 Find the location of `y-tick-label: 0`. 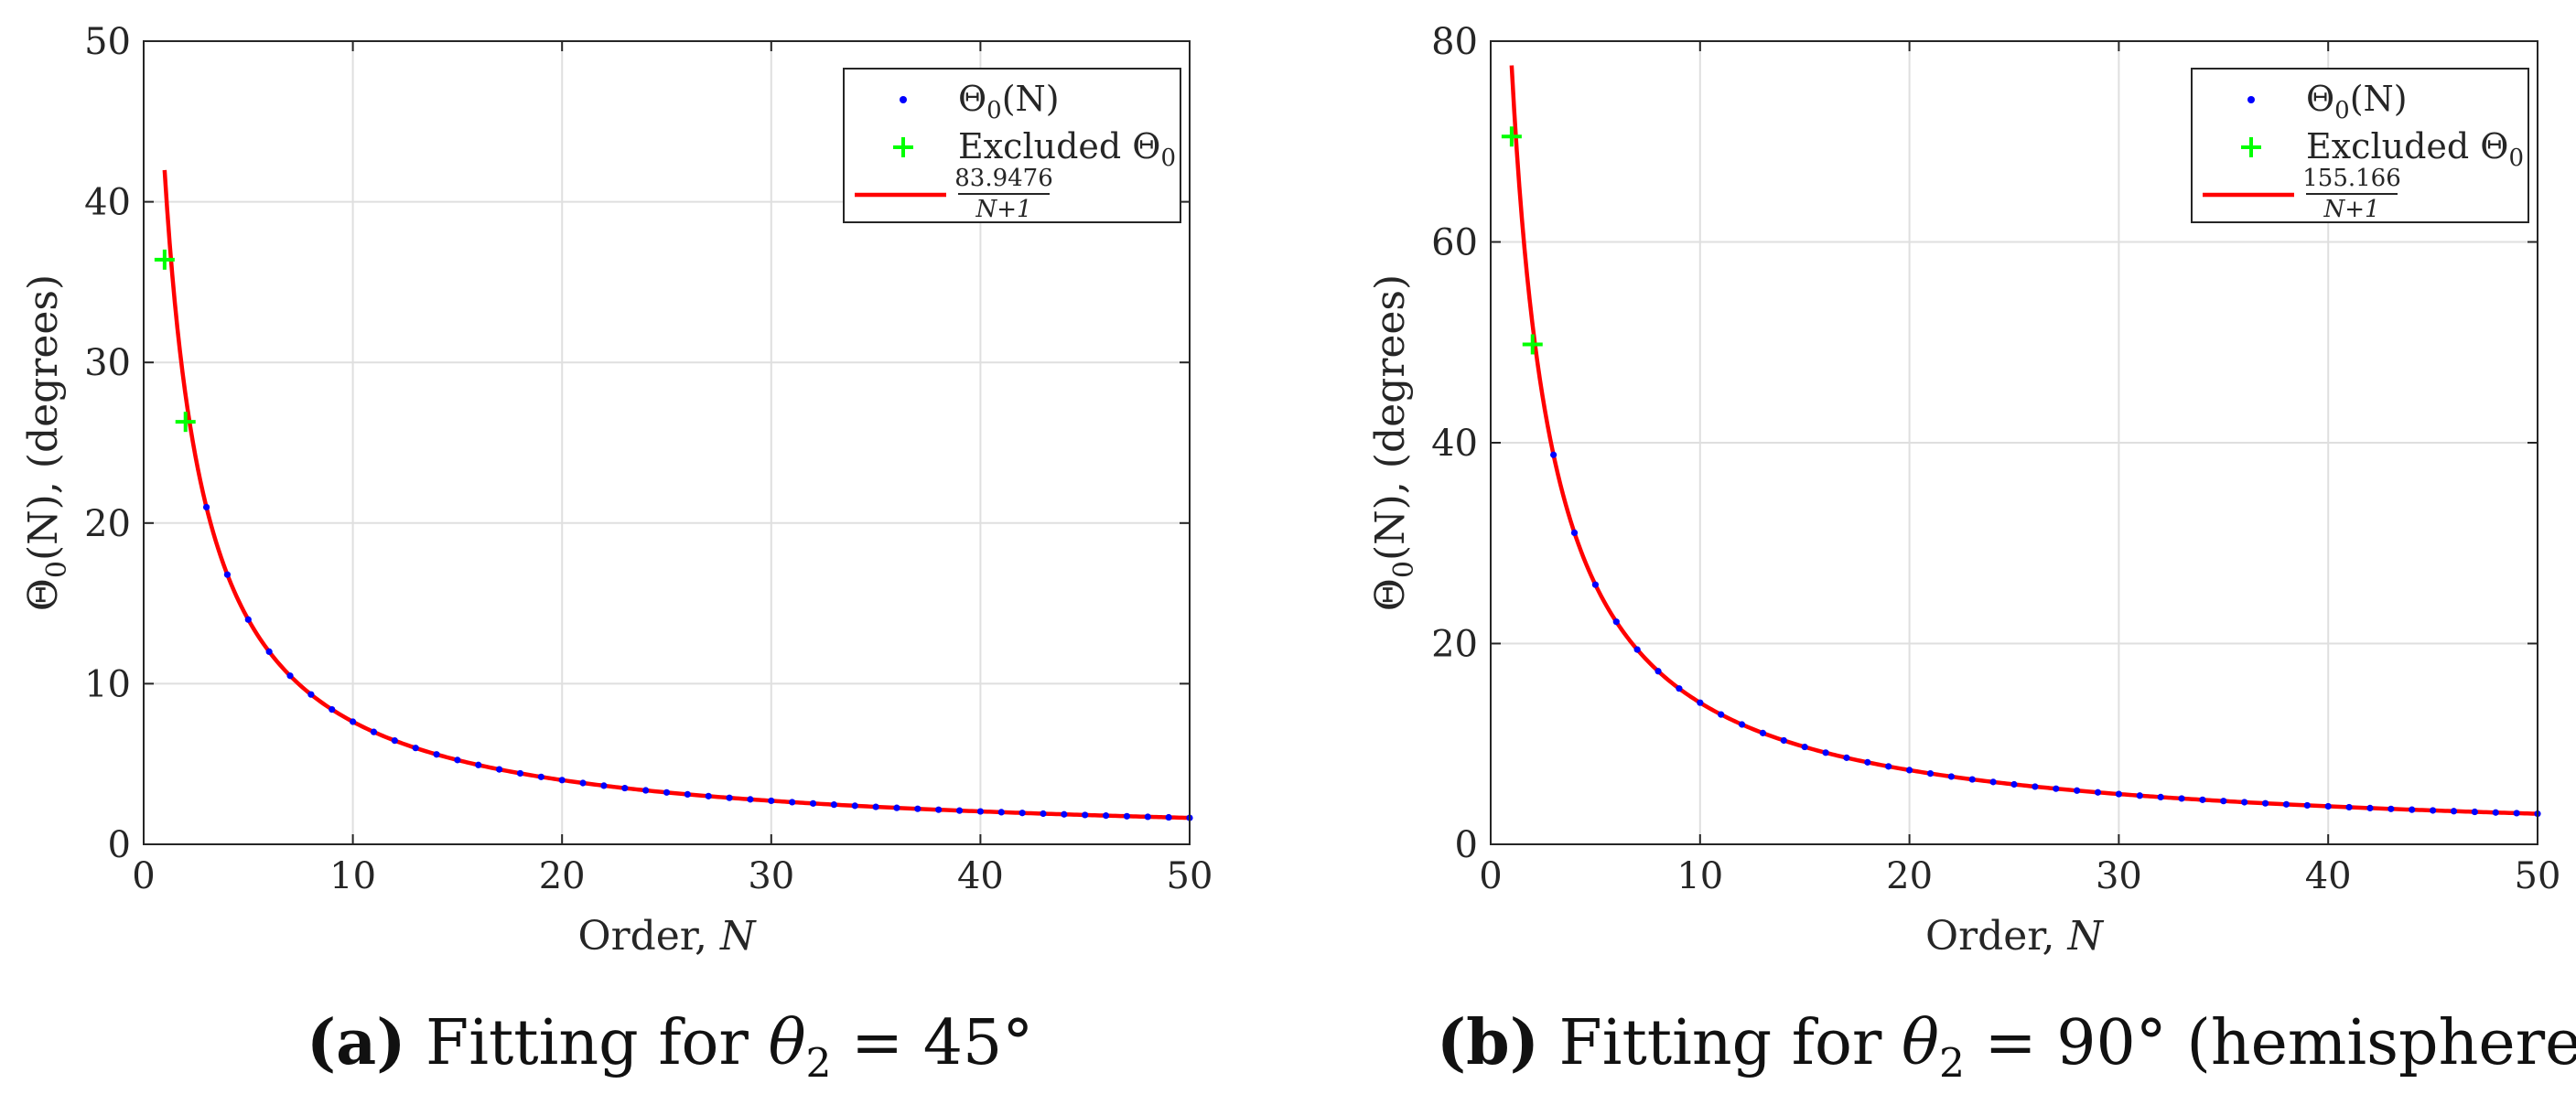

y-tick-label: 0 is located at coordinates (120, 845).